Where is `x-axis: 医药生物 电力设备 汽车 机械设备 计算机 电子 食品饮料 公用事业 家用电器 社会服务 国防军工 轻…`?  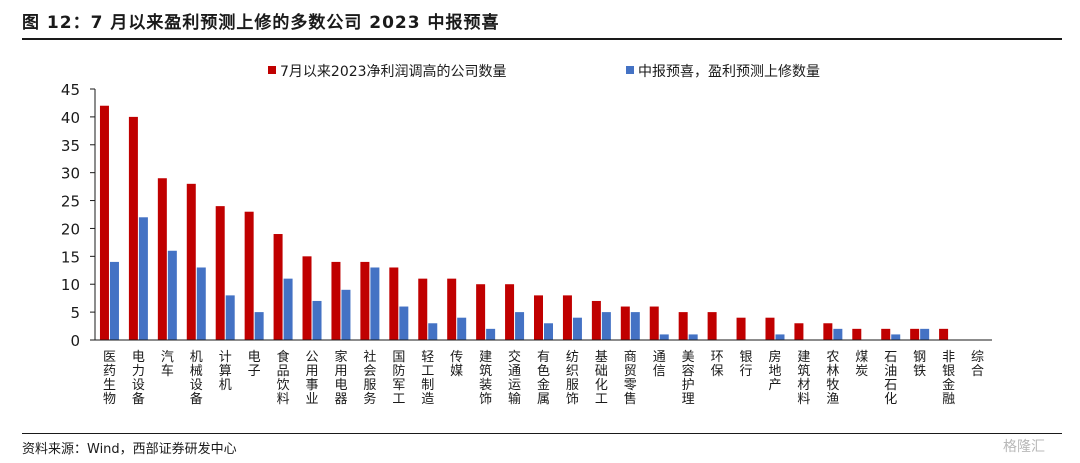 x-axis: 医药生物 电力设备 汽车 机械设备 计算机 电子 食品饮料 公用事业 家用电器 社会服务 国防军工 轻… is located at coordinates (543, 373).